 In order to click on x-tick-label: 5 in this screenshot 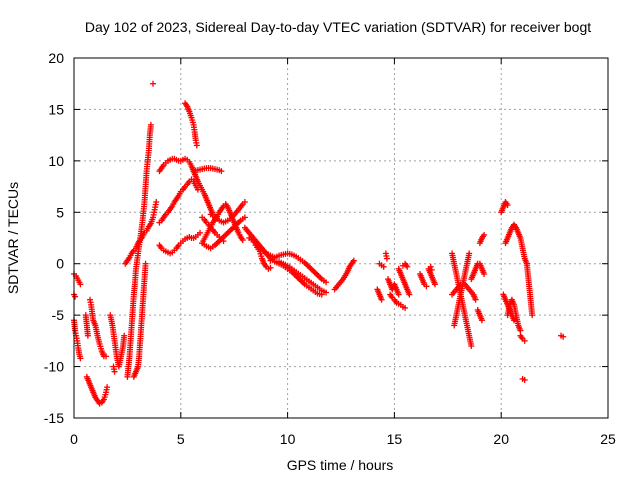, I will do `click(181, 439)`.